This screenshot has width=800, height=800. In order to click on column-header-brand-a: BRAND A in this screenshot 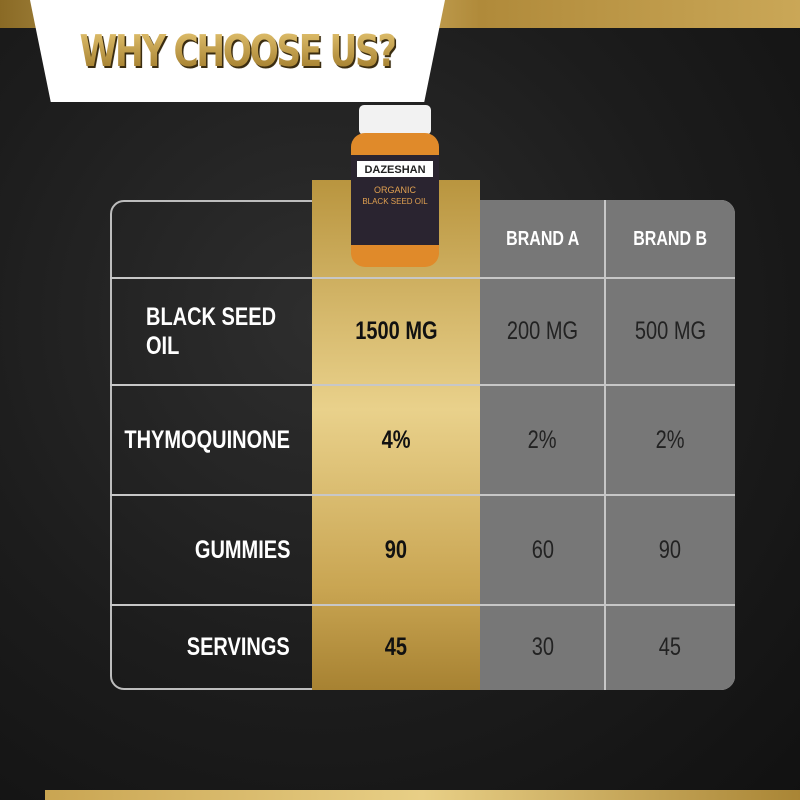, I will do `click(542, 238)`.